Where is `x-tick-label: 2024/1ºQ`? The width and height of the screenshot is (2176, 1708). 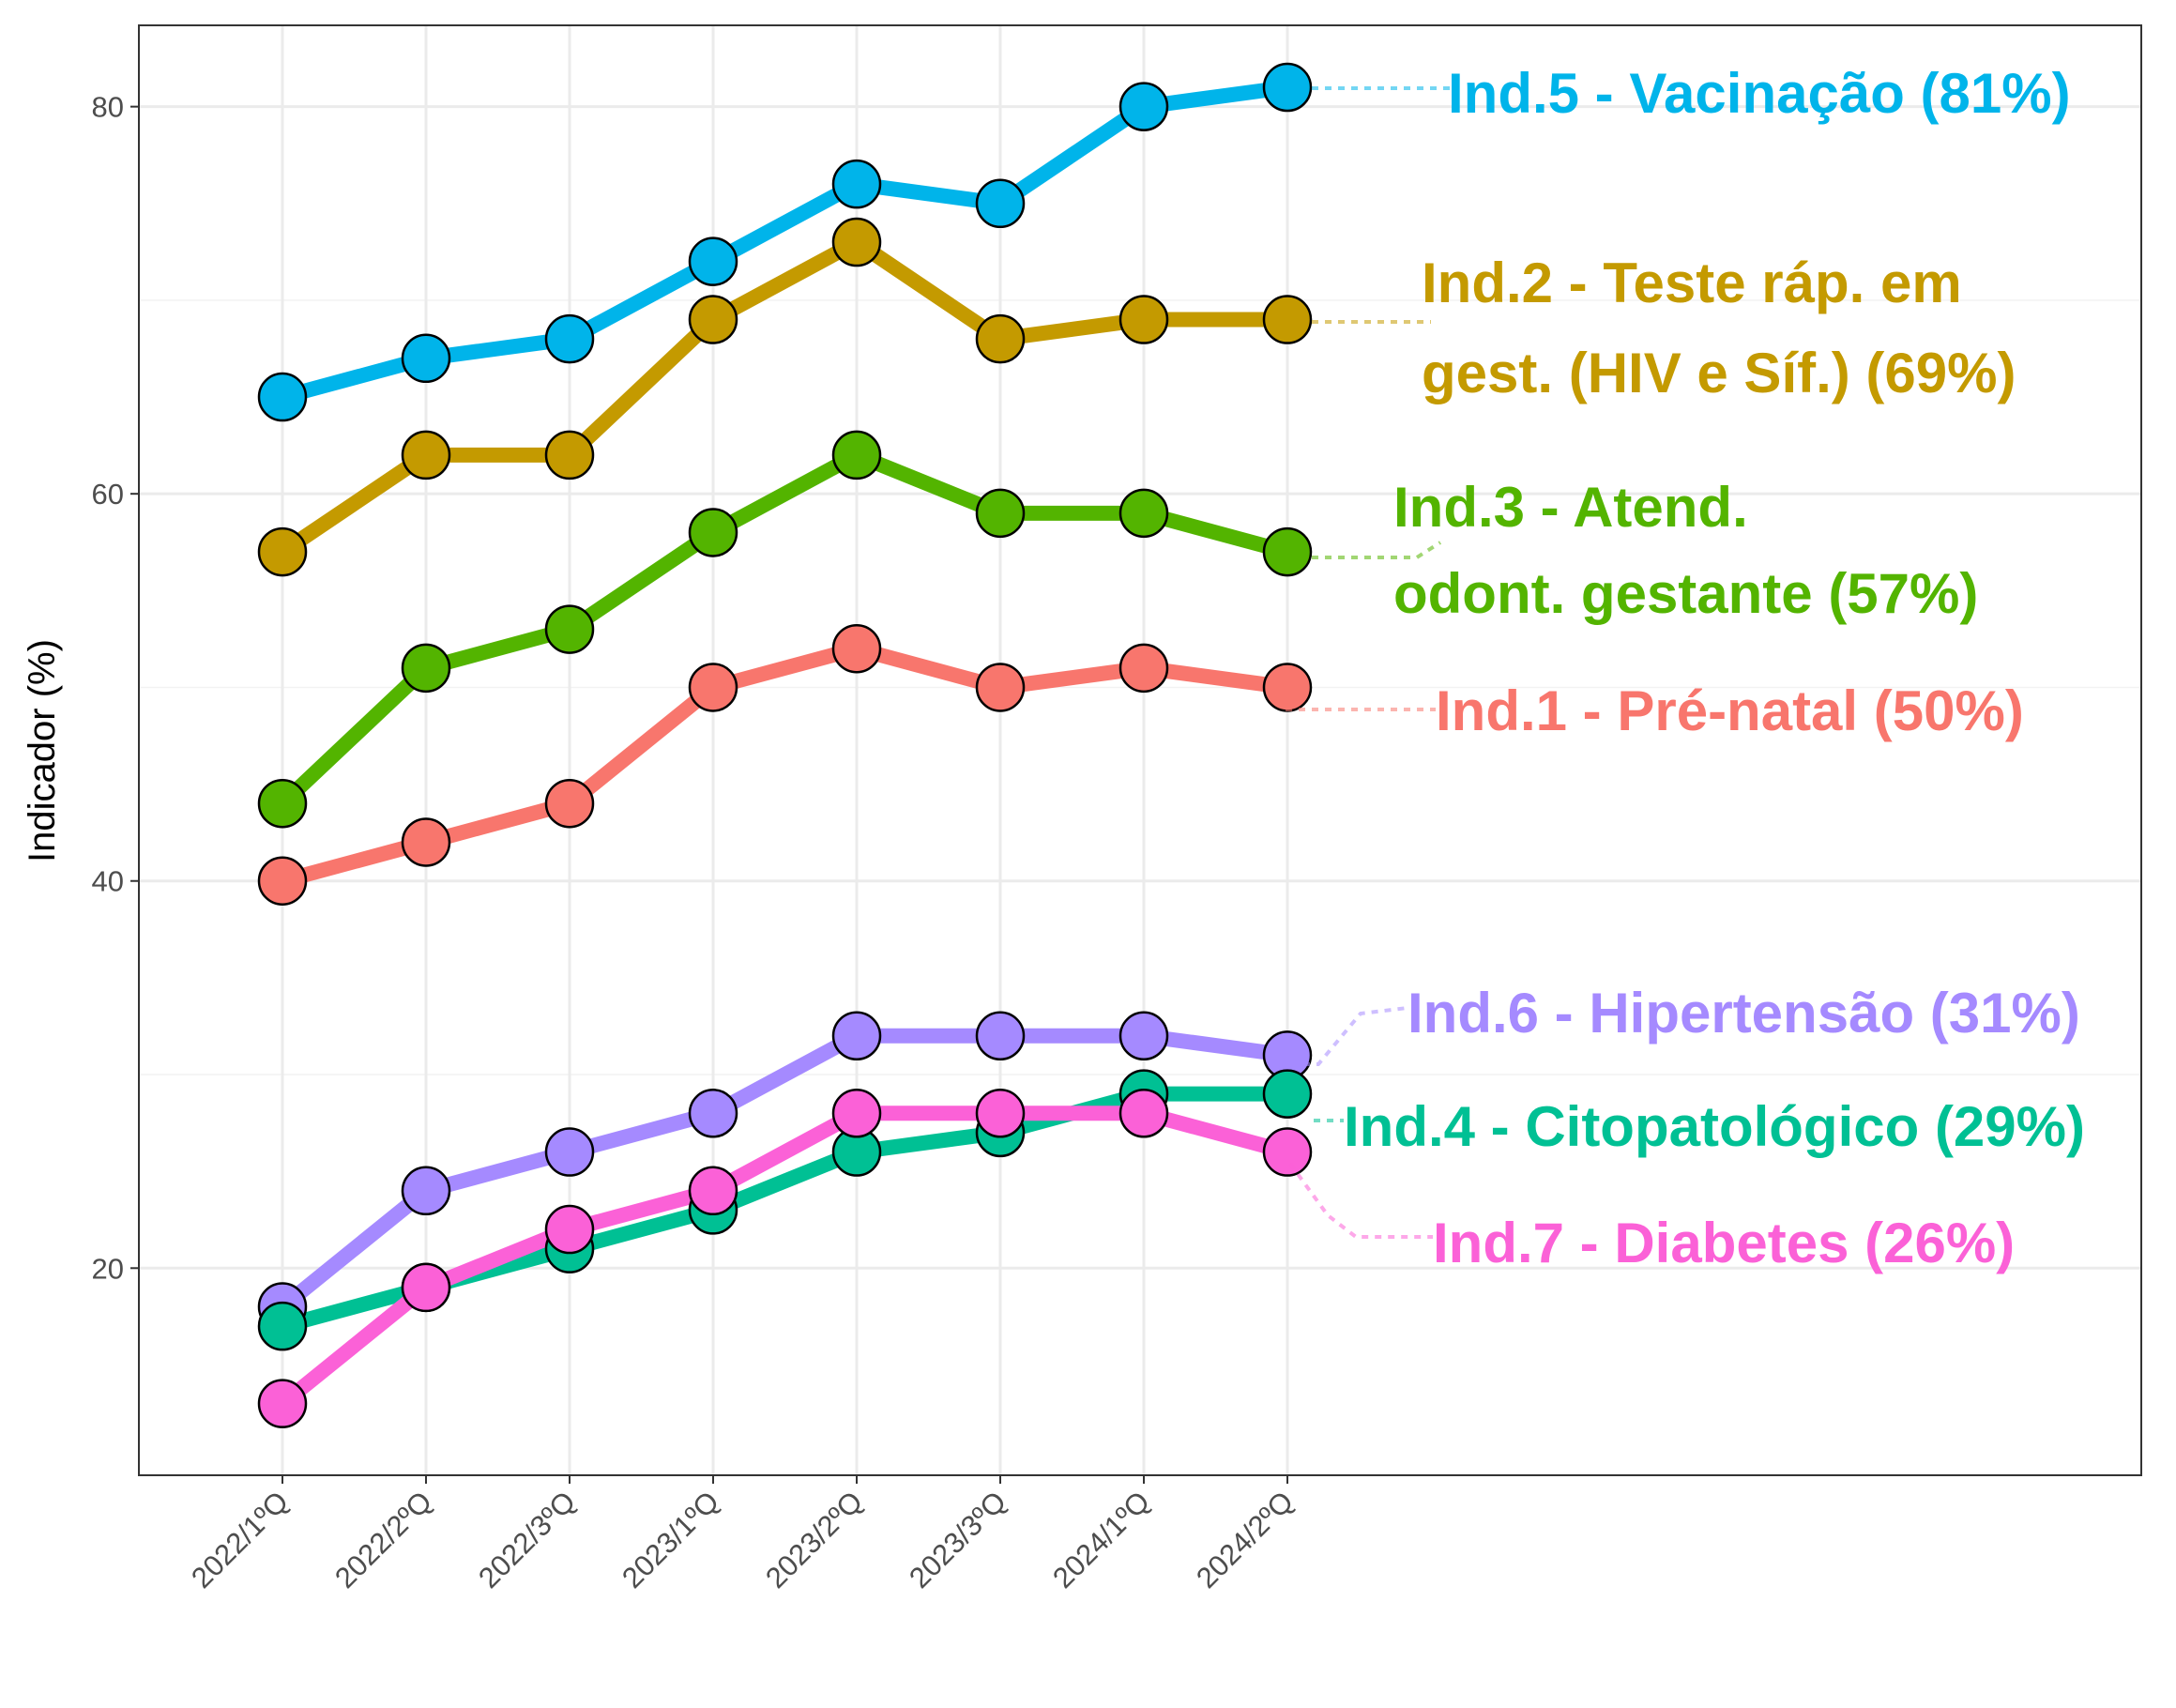 x-tick-label: 2024/1ºQ is located at coordinates (1101, 1539).